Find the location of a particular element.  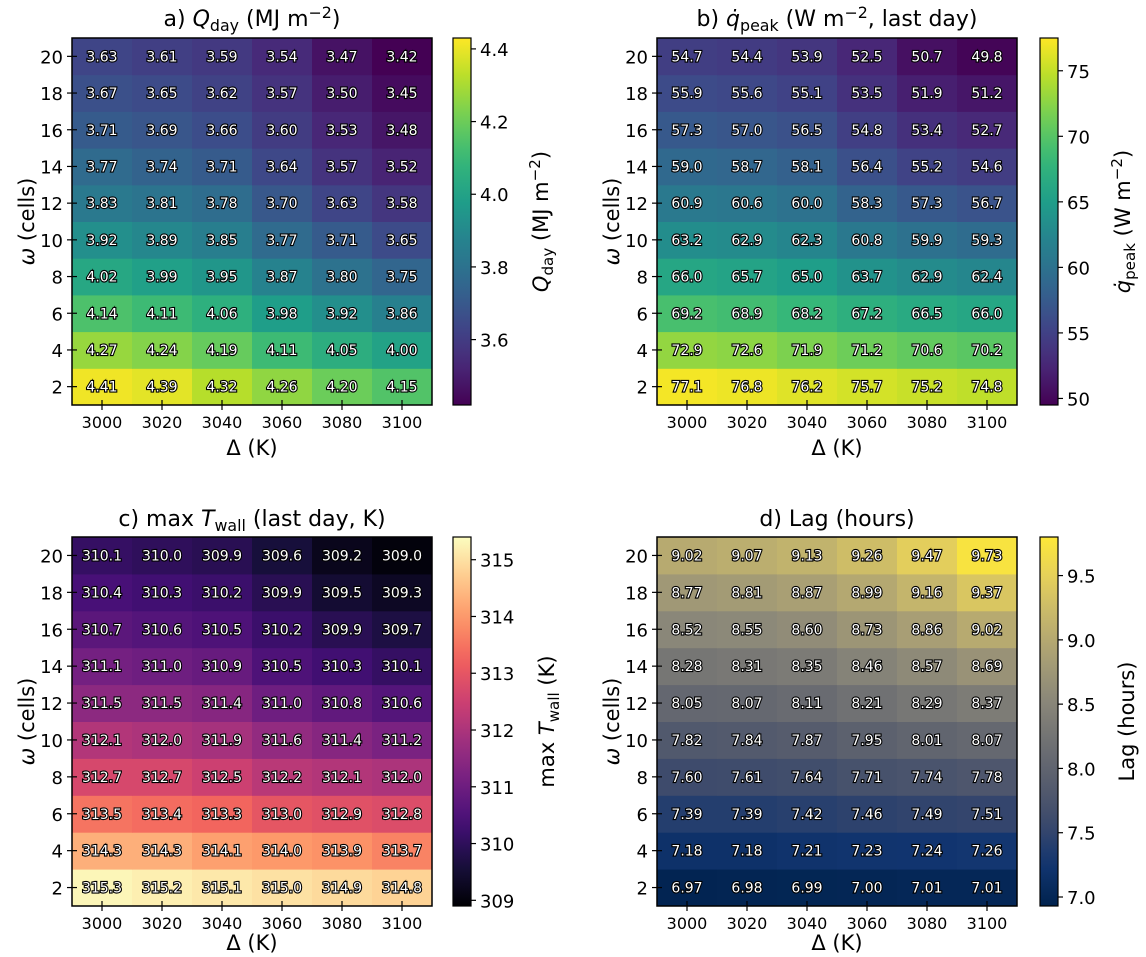

cell-value-label: 72.9 is located at coordinates (686, 351).